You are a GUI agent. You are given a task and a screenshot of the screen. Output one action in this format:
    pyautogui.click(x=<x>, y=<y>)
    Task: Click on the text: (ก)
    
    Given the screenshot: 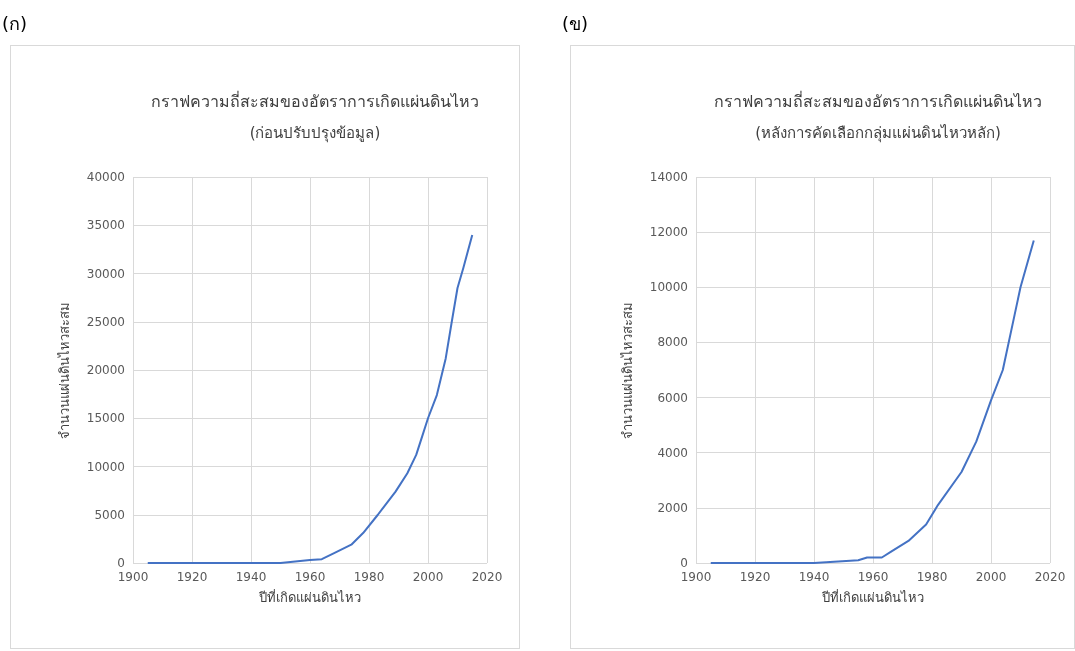 What is the action you would take?
    pyautogui.click(x=15, y=23)
    